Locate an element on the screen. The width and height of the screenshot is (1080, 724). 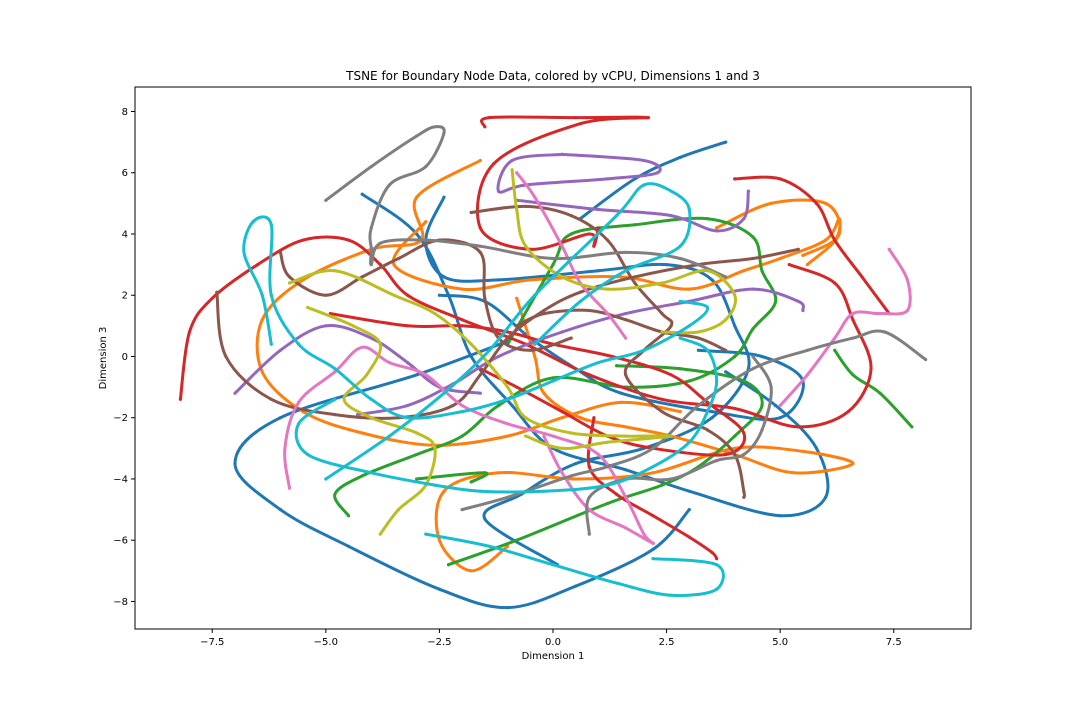
x-tick-label: 2.5 is located at coordinates (667, 642).